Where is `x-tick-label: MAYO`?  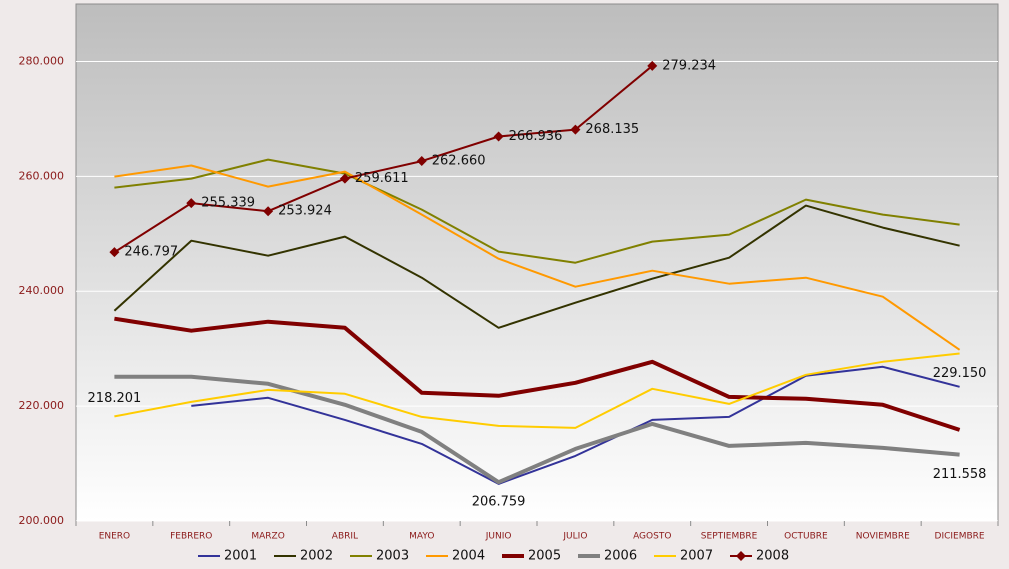 x-tick-label: MAYO is located at coordinates (421, 537).